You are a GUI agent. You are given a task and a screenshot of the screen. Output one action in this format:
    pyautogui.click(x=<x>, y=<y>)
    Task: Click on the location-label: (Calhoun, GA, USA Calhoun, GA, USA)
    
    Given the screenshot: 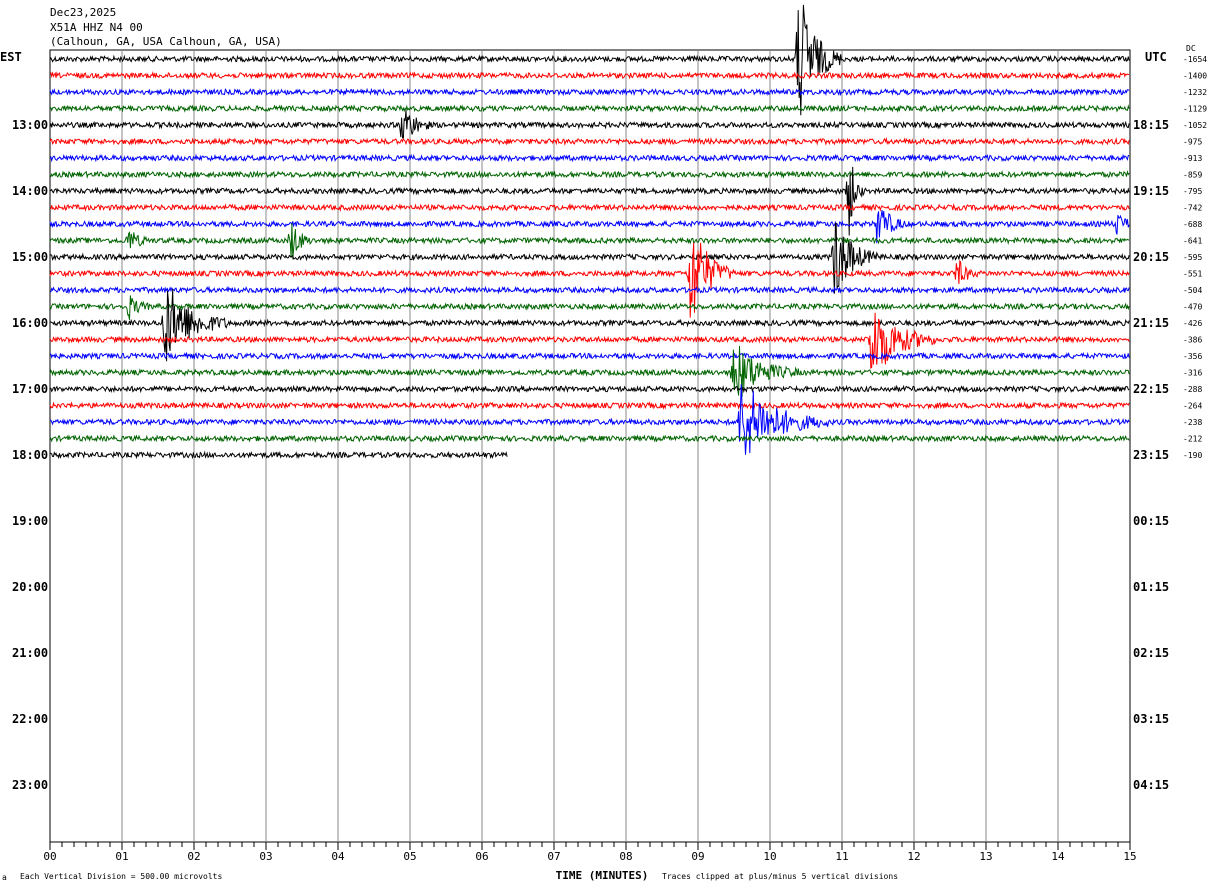 What is the action you would take?
    pyautogui.click(x=166, y=41)
    